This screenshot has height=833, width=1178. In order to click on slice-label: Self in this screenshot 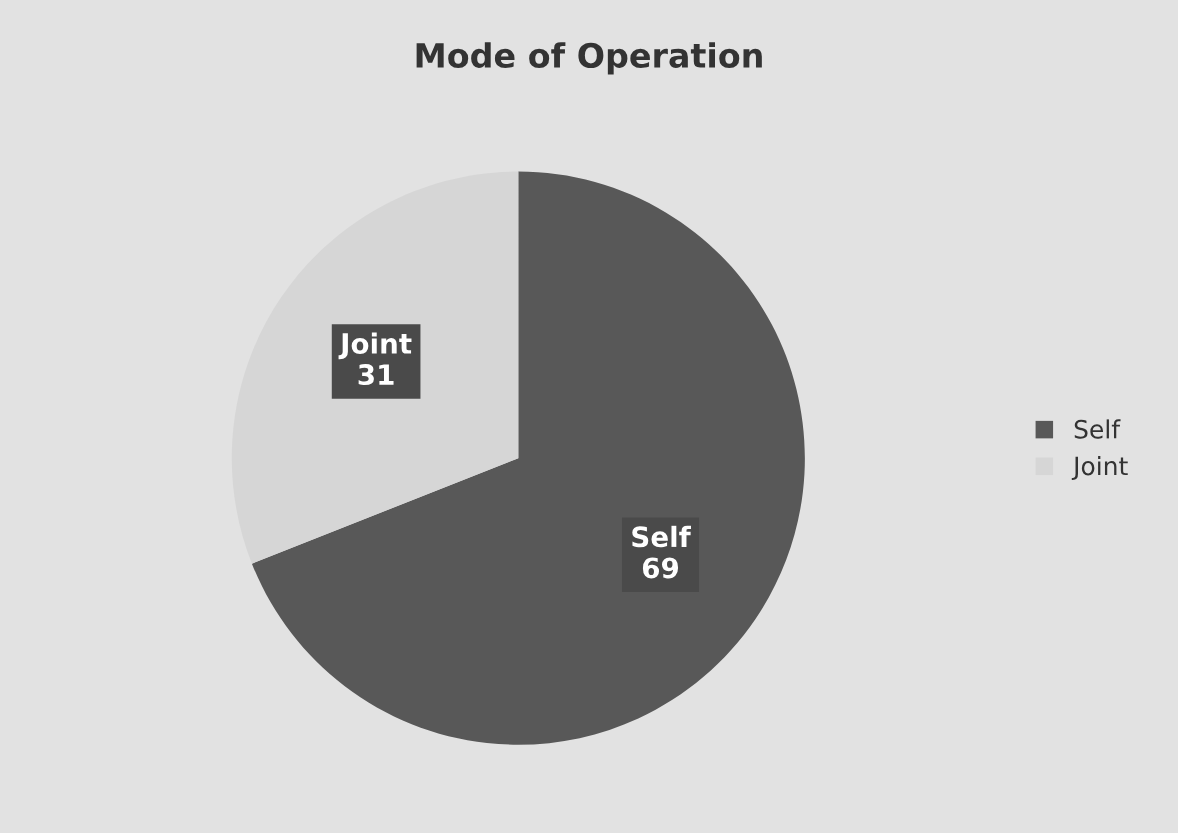, I will do `click(661, 536)`.